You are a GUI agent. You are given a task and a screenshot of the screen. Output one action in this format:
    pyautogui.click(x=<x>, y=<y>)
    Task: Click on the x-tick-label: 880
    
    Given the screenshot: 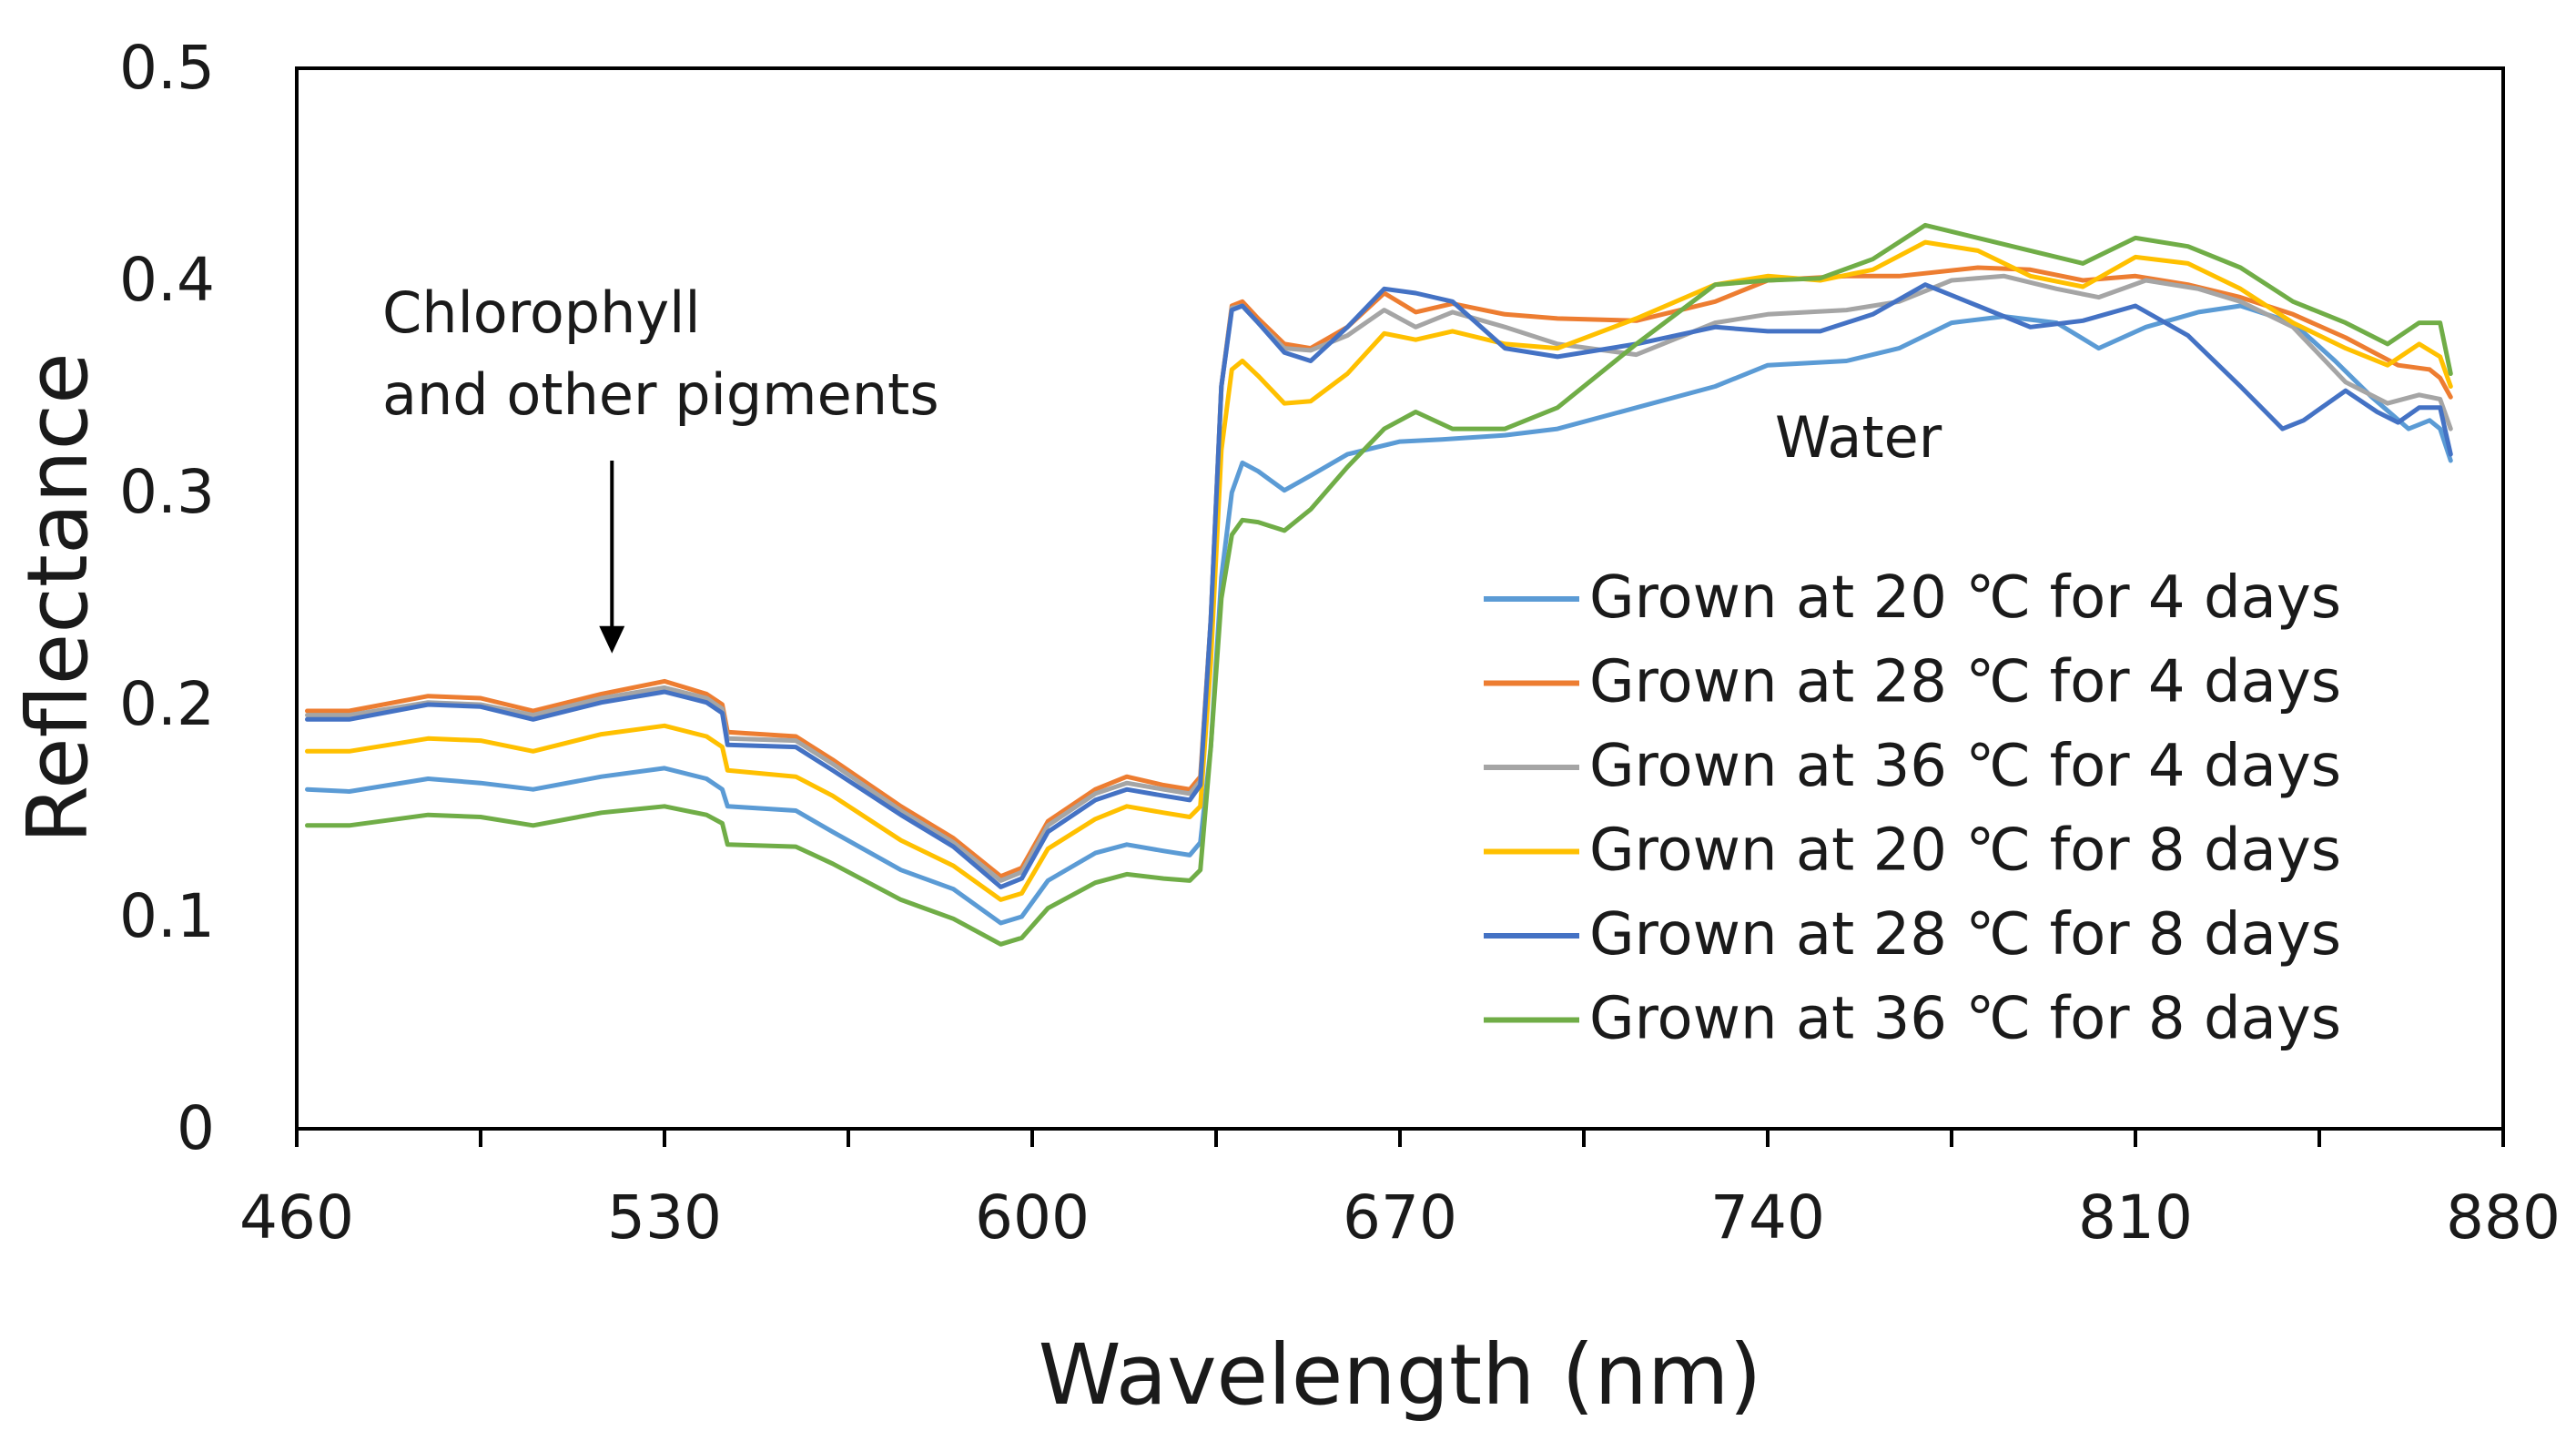 What is the action you would take?
    pyautogui.click(x=2503, y=1217)
    